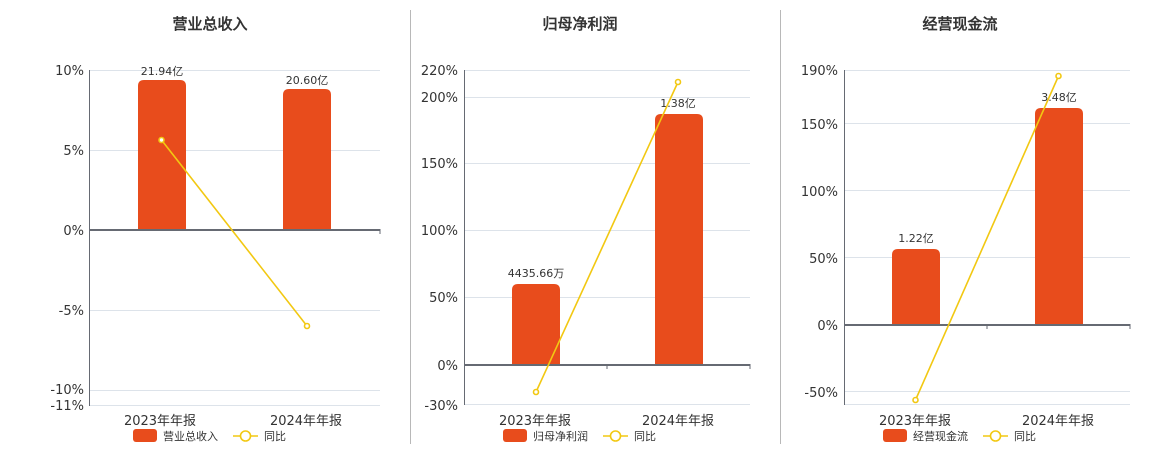 Image resolution: width=1160 pixels, height=454 pixels. I want to click on bar-value-label: 20.60亿, so click(307, 80).